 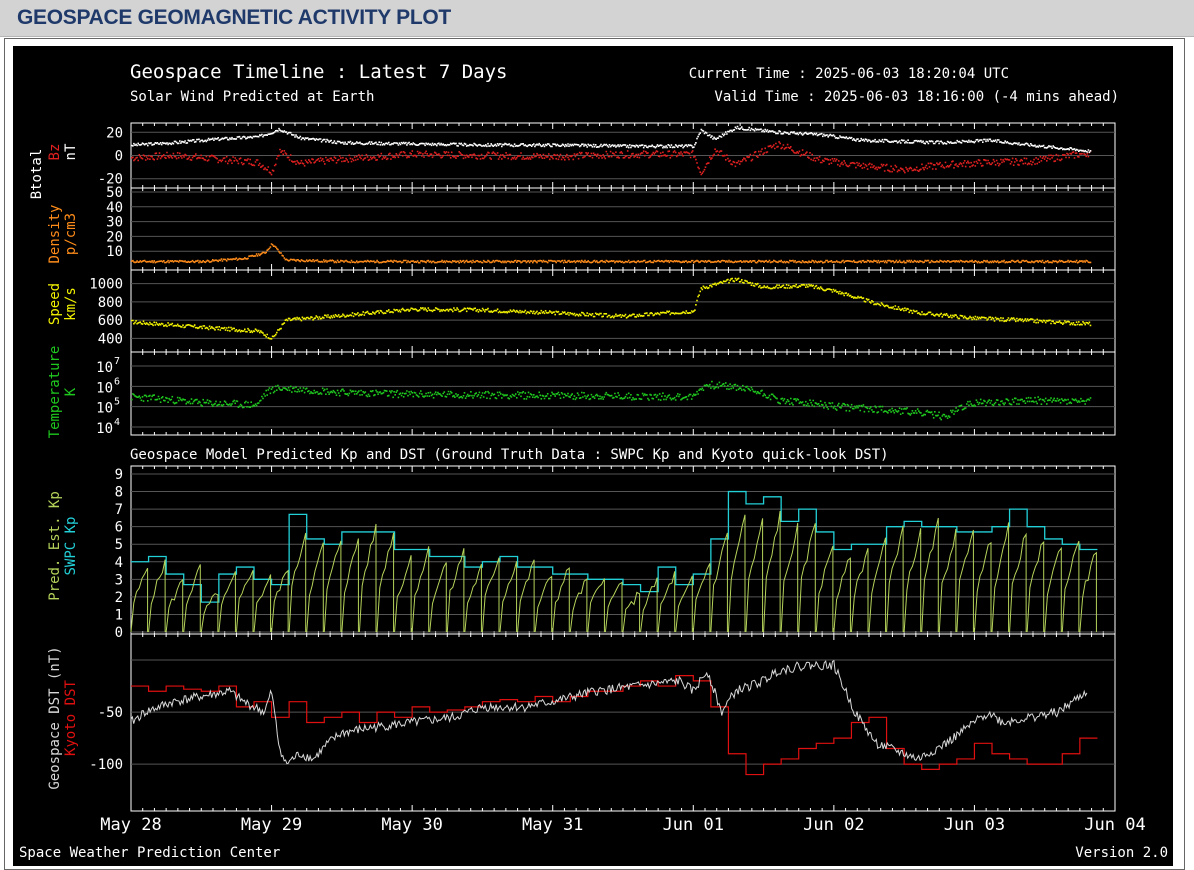 What do you see at coordinates (71, 234) in the screenshot?
I see `density-unit-label: p/cm3` at bounding box center [71, 234].